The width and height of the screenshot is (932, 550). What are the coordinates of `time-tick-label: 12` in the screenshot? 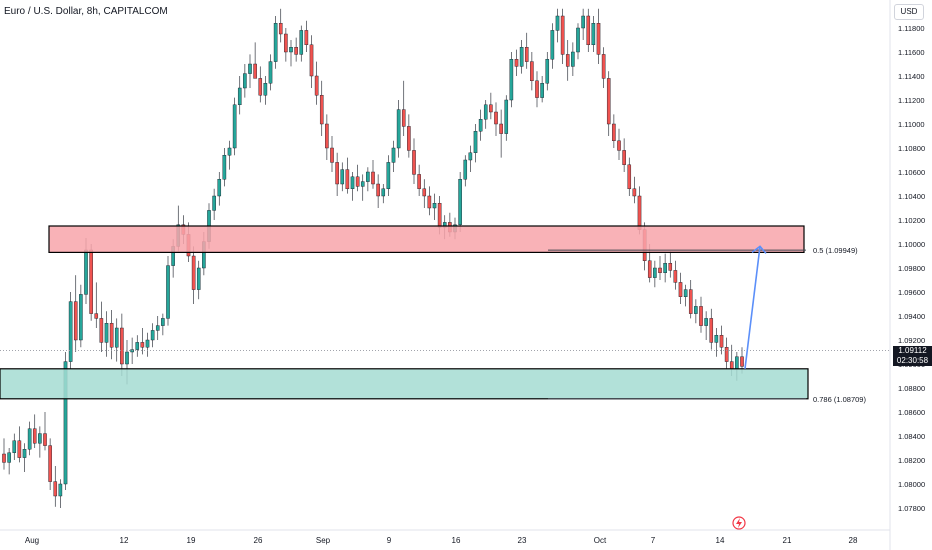 It's located at (124, 540).